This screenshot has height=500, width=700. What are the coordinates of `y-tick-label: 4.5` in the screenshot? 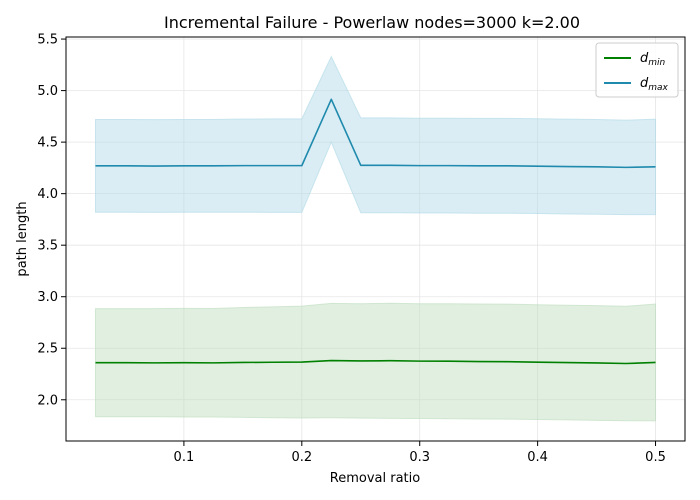 It's located at (47, 143).